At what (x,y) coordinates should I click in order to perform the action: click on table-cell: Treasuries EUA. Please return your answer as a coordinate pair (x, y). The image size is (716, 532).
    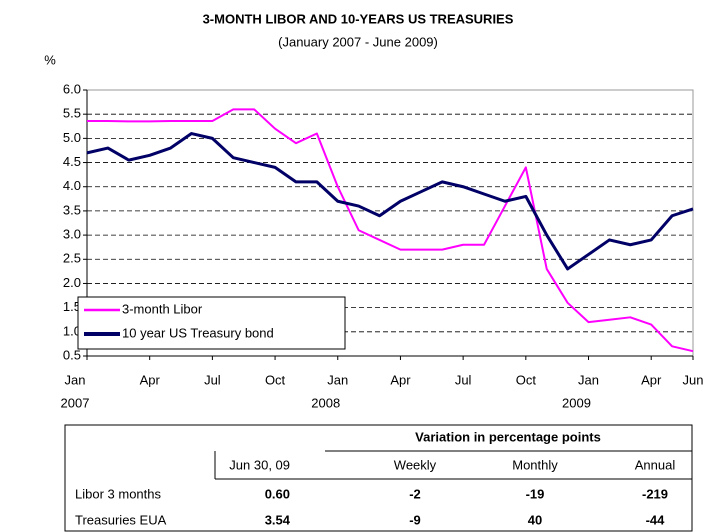
    Looking at the image, I should click on (121, 519).